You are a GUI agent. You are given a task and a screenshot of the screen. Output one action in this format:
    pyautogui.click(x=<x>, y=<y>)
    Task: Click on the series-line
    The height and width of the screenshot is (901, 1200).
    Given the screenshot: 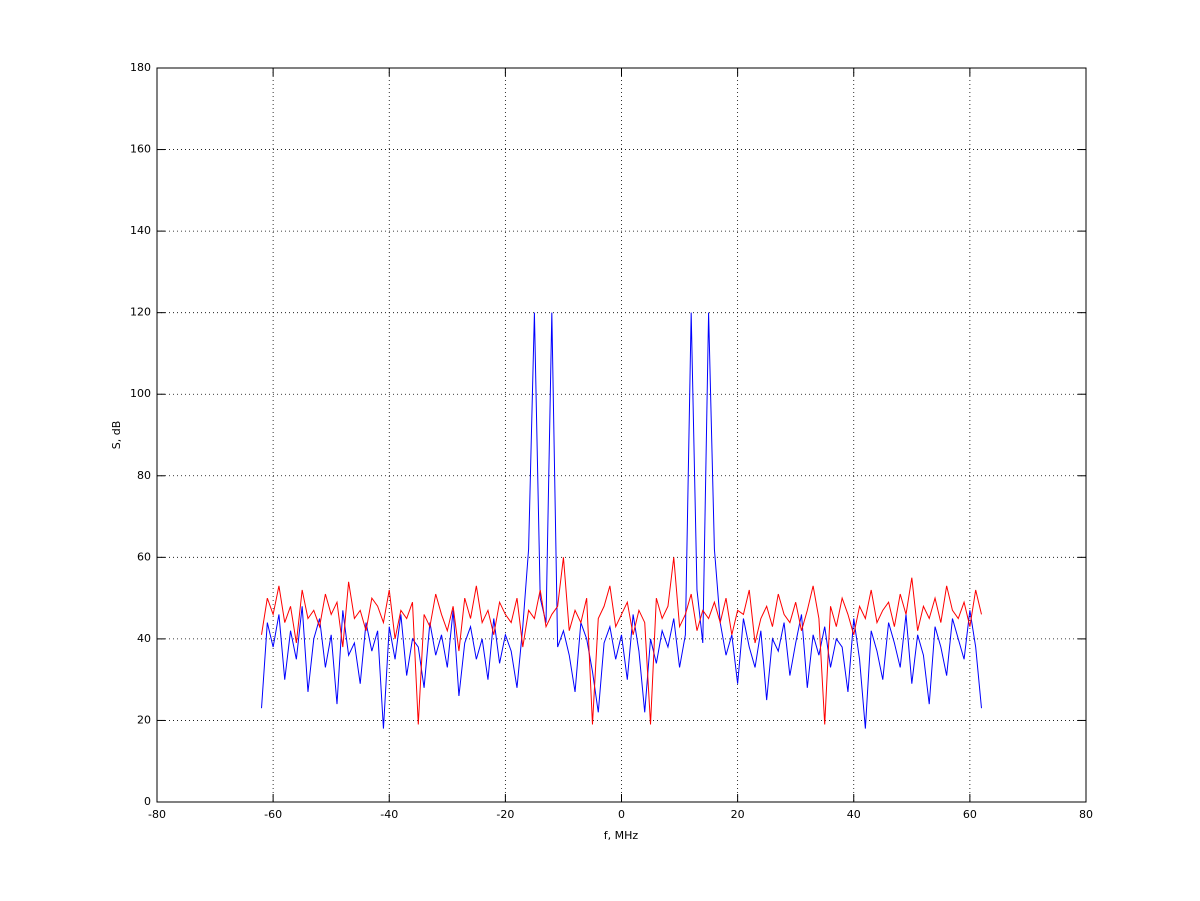 What is the action you would take?
    pyautogui.click(x=621, y=641)
    